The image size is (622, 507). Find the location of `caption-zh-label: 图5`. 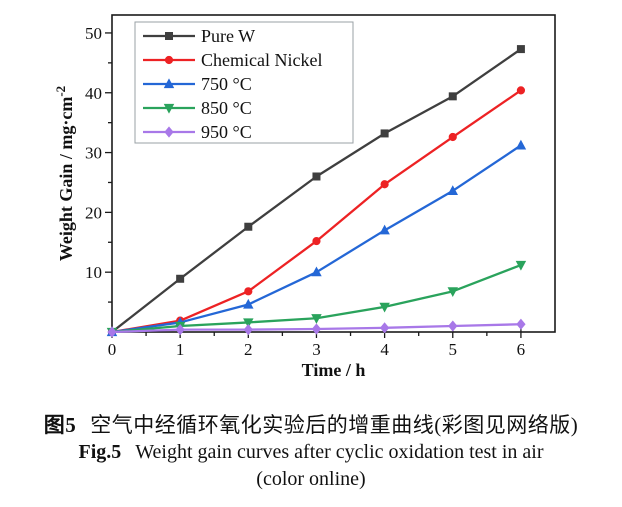

caption-zh-label: 图5 is located at coordinates (60, 425).